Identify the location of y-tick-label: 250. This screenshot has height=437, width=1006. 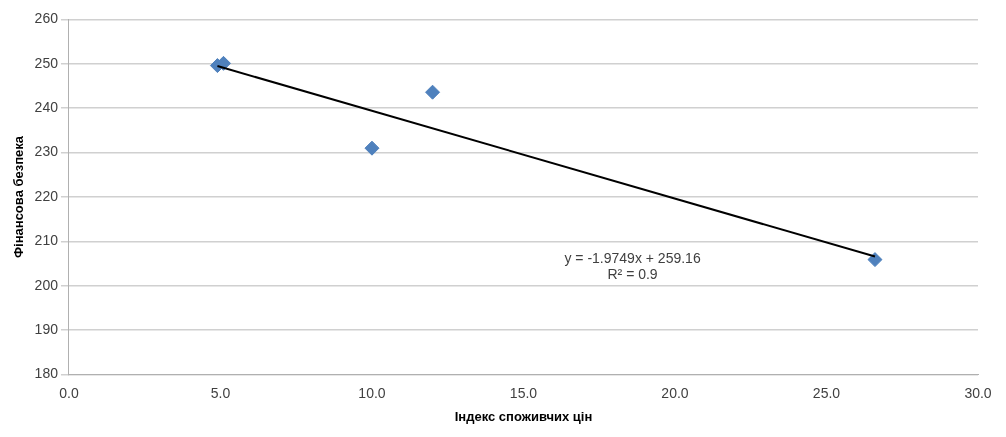
(46, 62).